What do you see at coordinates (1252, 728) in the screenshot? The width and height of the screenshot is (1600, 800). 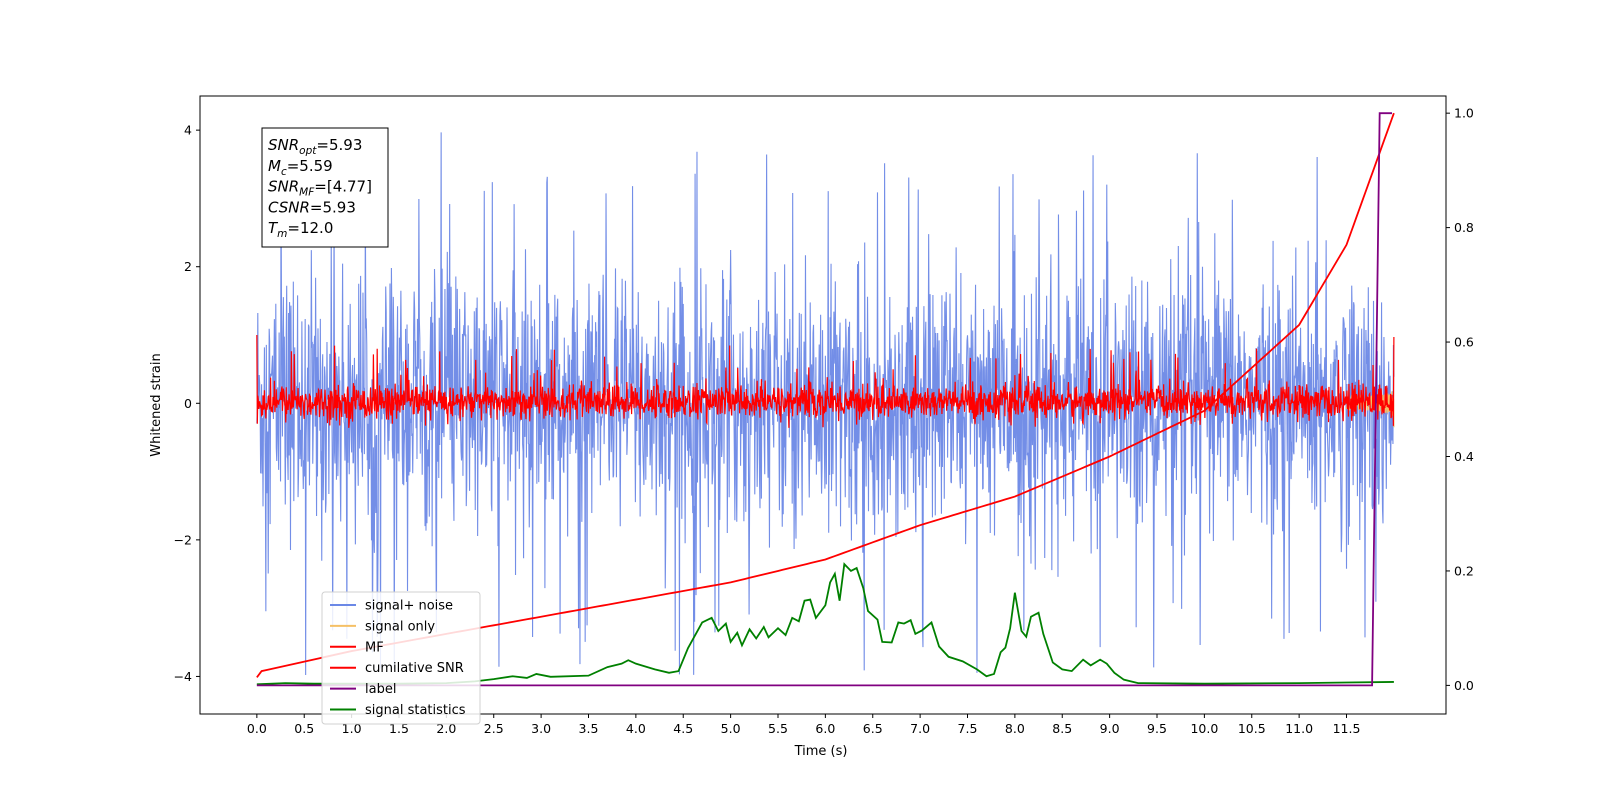 I see `x-tick-label: 10.5` at bounding box center [1252, 728].